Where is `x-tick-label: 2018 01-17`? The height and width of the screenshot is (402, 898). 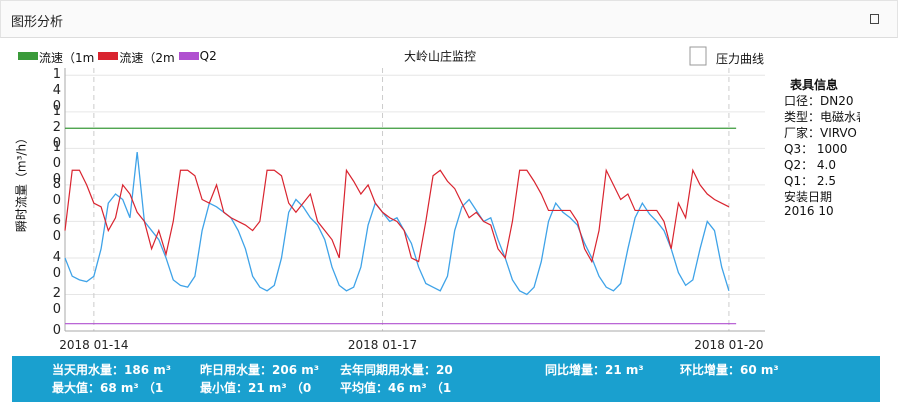 x-tick-label: 2018 01-17 is located at coordinates (382, 345).